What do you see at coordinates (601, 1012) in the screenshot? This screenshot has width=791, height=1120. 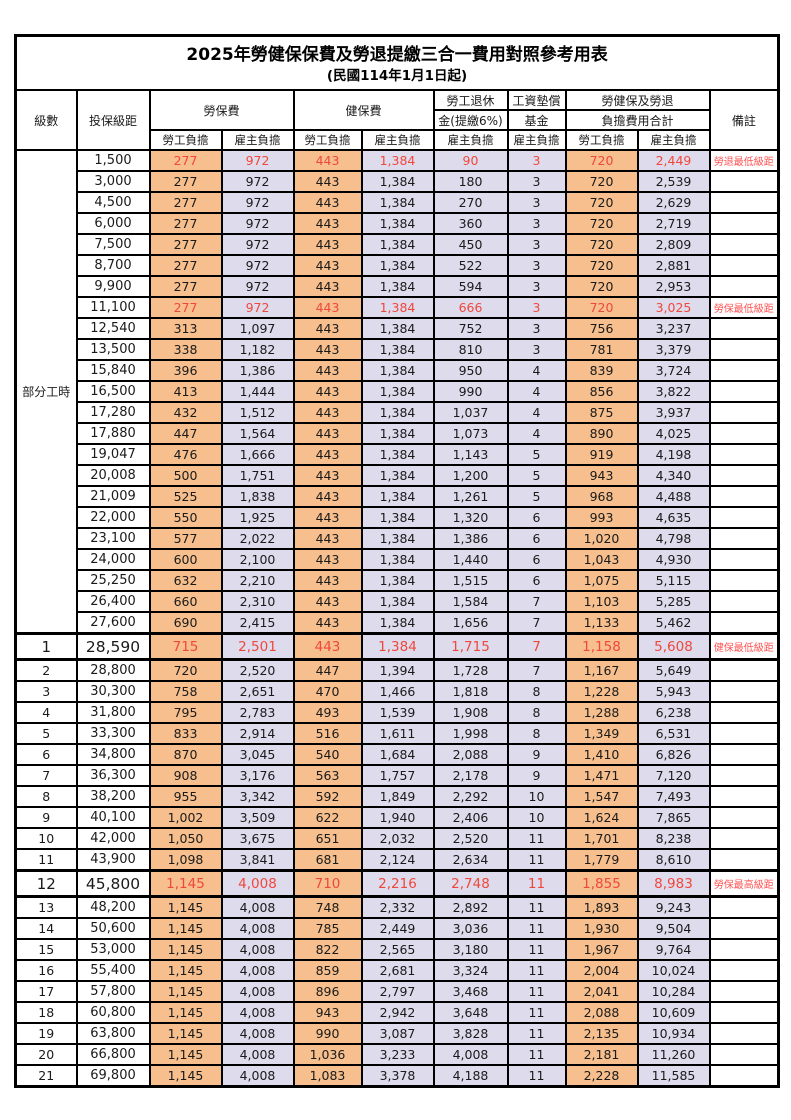 I see `cell-value: 2,088` at bounding box center [601, 1012].